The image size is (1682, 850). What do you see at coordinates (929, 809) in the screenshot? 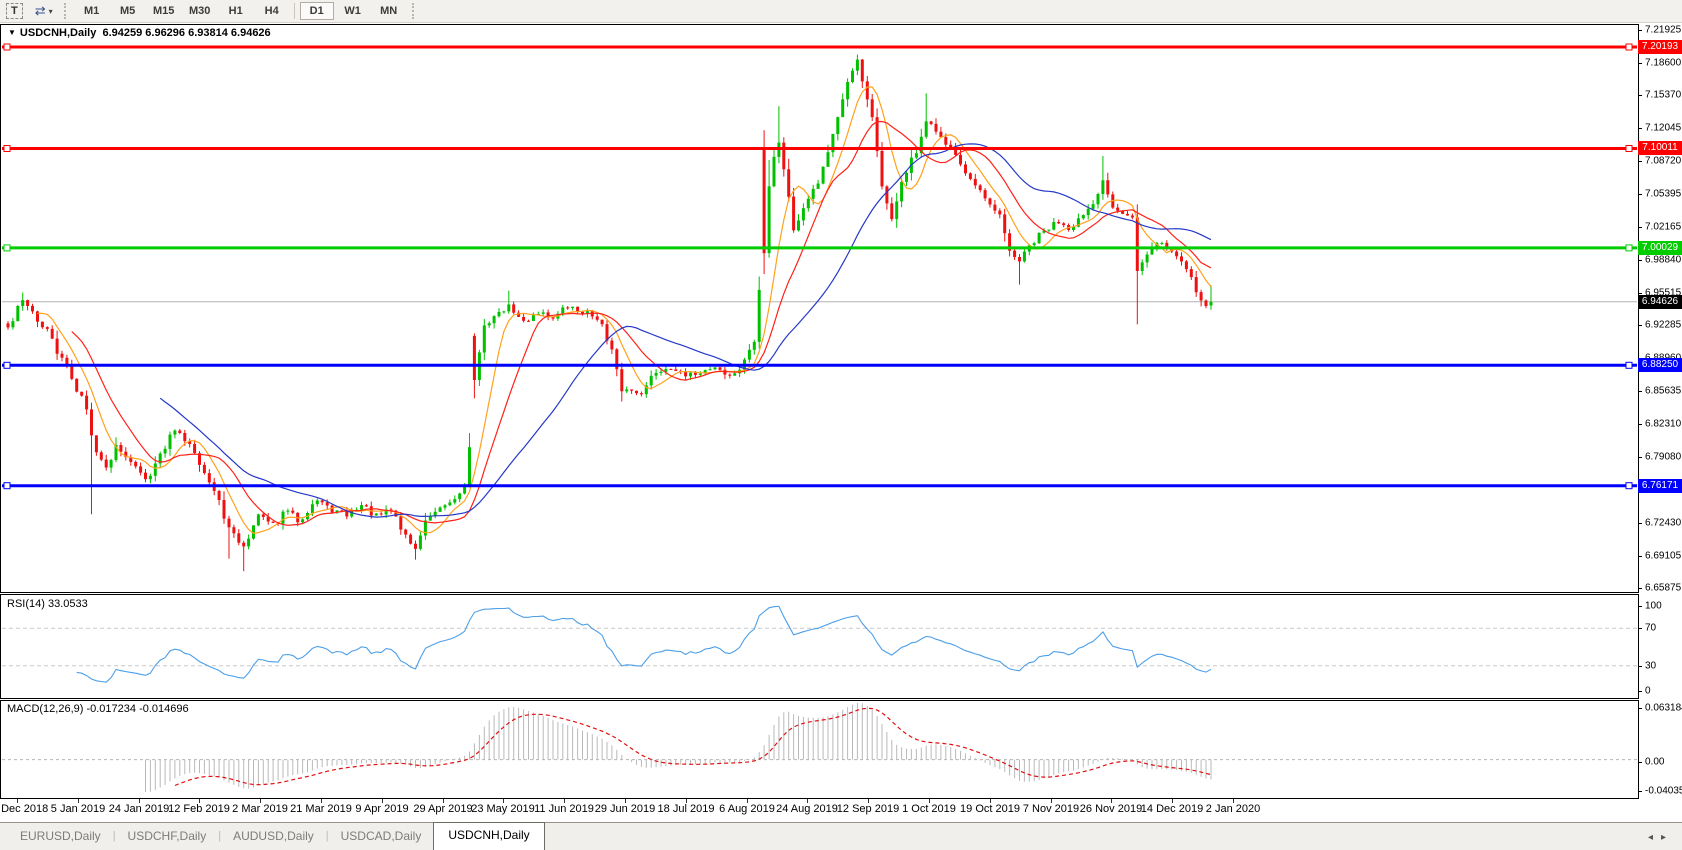
I see `date-label: 1 Oct 2019` at bounding box center [929, 809].